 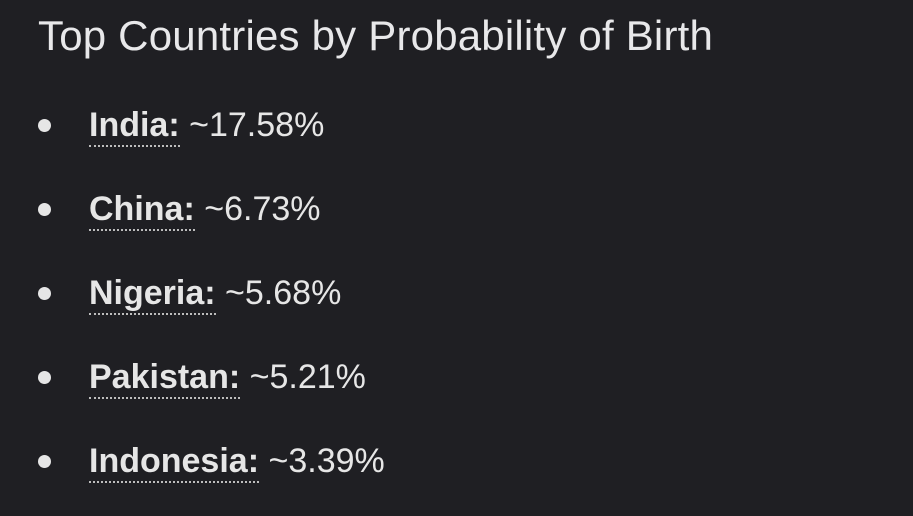 I want to click on probability-value: ~5.68%, so click(x=283, y=293).